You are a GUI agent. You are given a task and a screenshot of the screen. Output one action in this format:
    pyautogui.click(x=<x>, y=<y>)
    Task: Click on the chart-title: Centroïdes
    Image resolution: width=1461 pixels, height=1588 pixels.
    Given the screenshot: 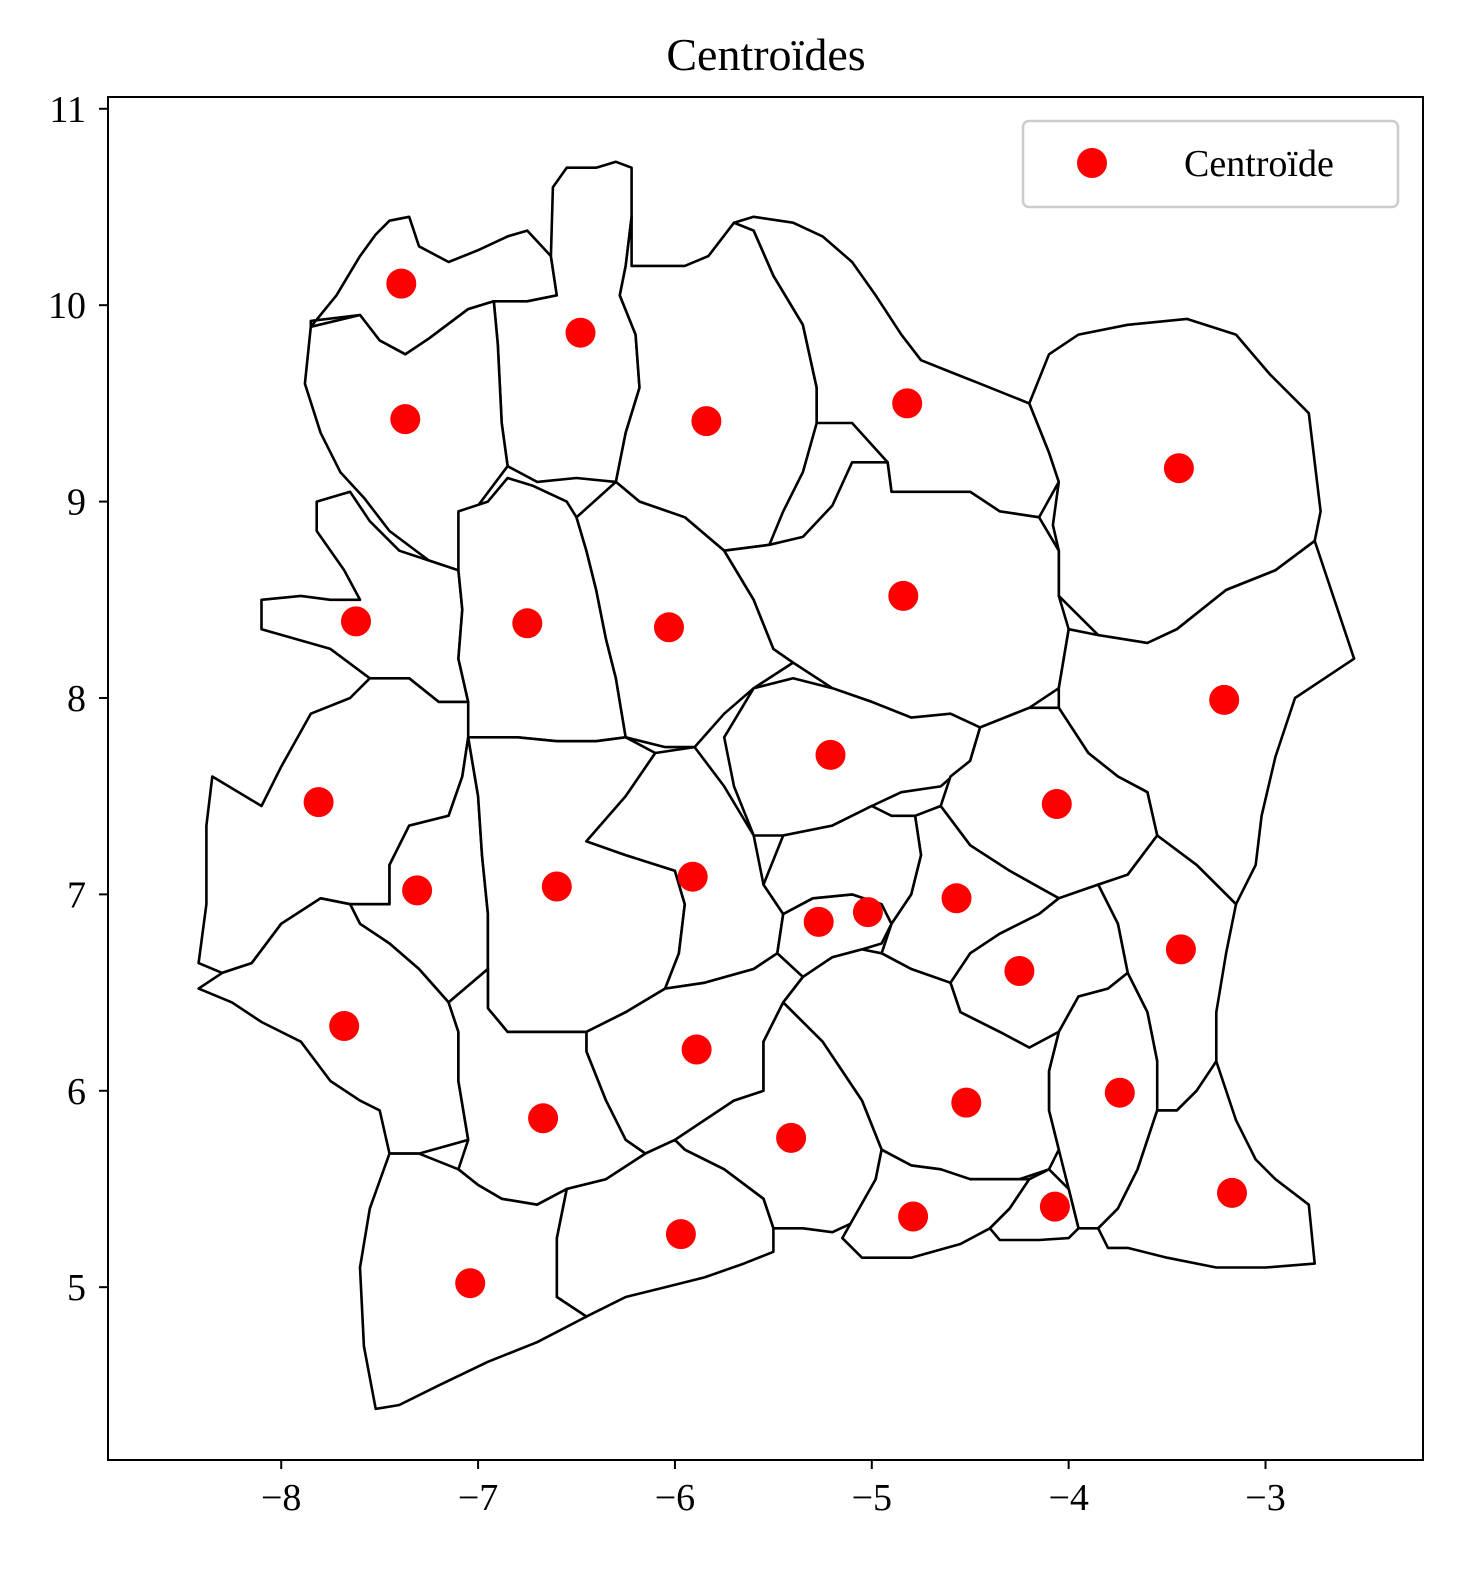 What is the action you would take?
    pyautogui.click(x=765, y=54)
    